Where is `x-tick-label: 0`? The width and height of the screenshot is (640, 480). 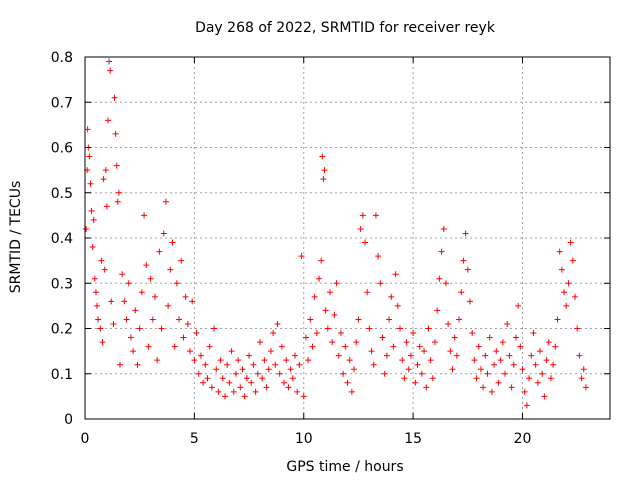 x-tick-label: 0 is located at coordinates (85, 439).